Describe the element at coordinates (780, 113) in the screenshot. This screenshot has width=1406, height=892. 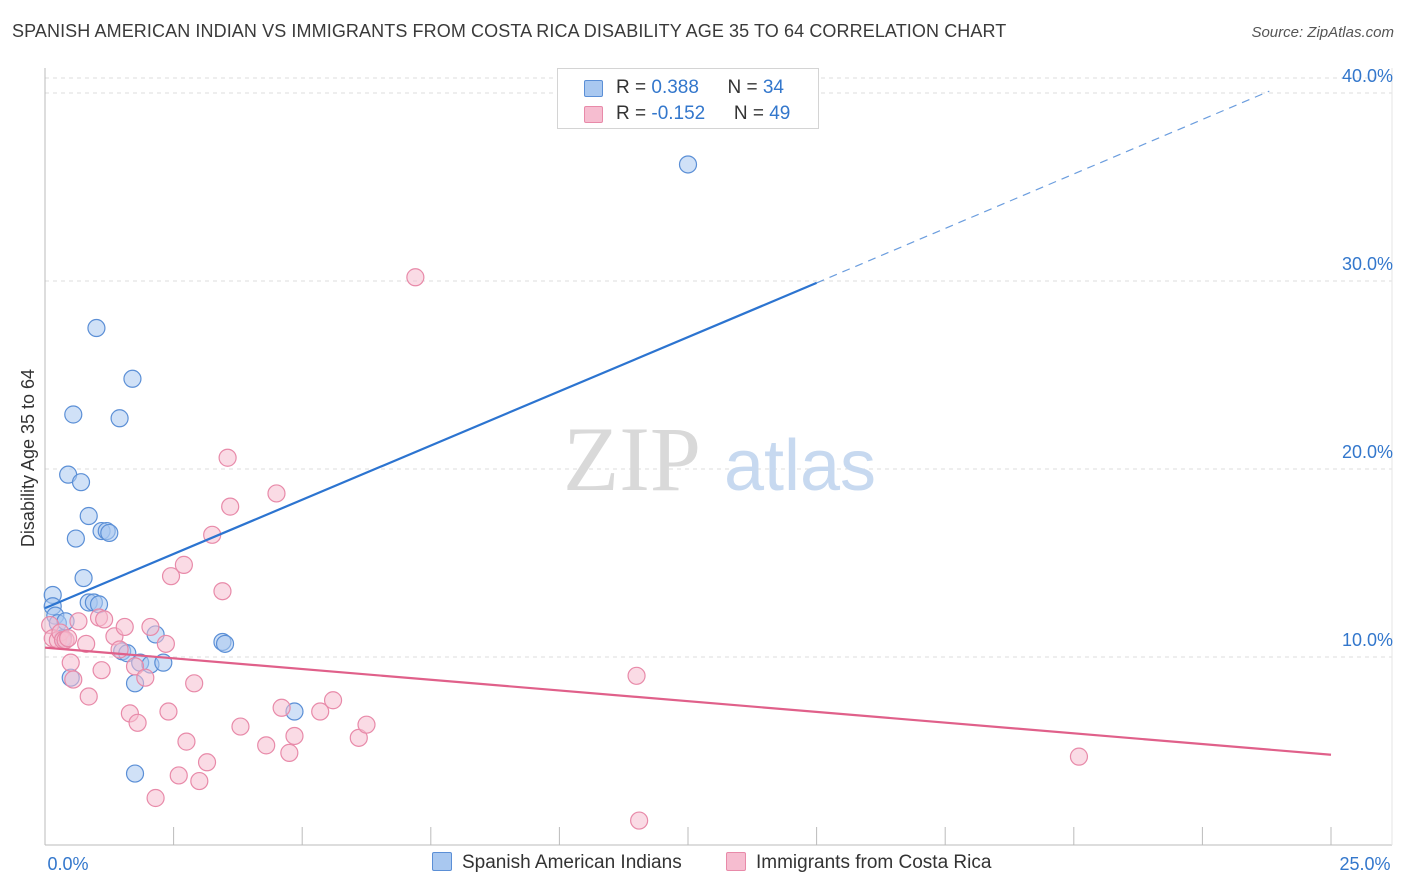
I see `legend-n-value-pink: 49` at that location.